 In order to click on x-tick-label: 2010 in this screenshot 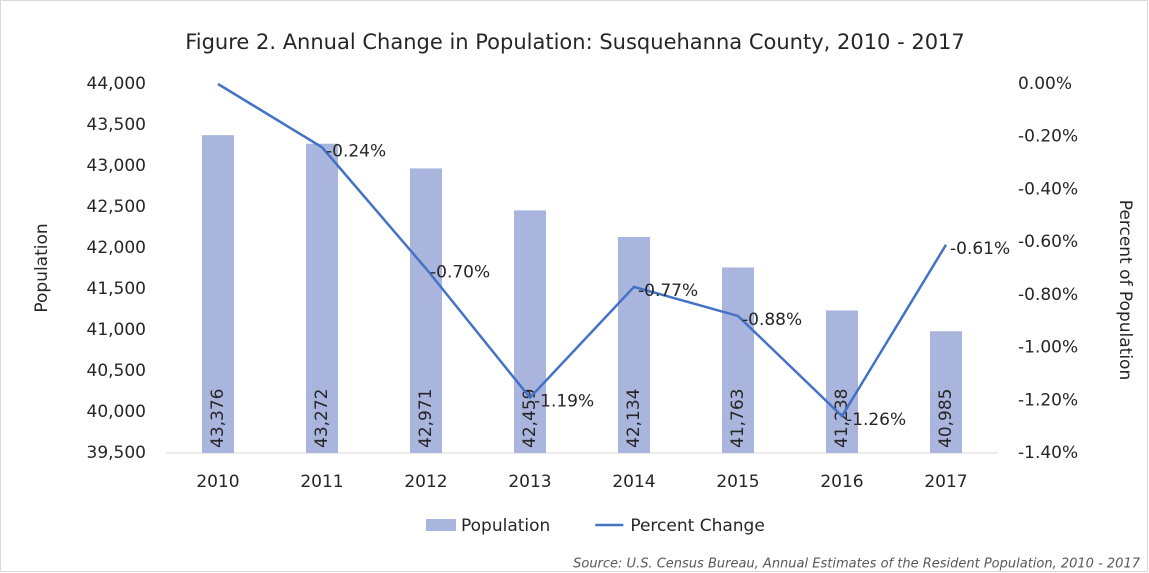, I will do `click(217, 482)`.